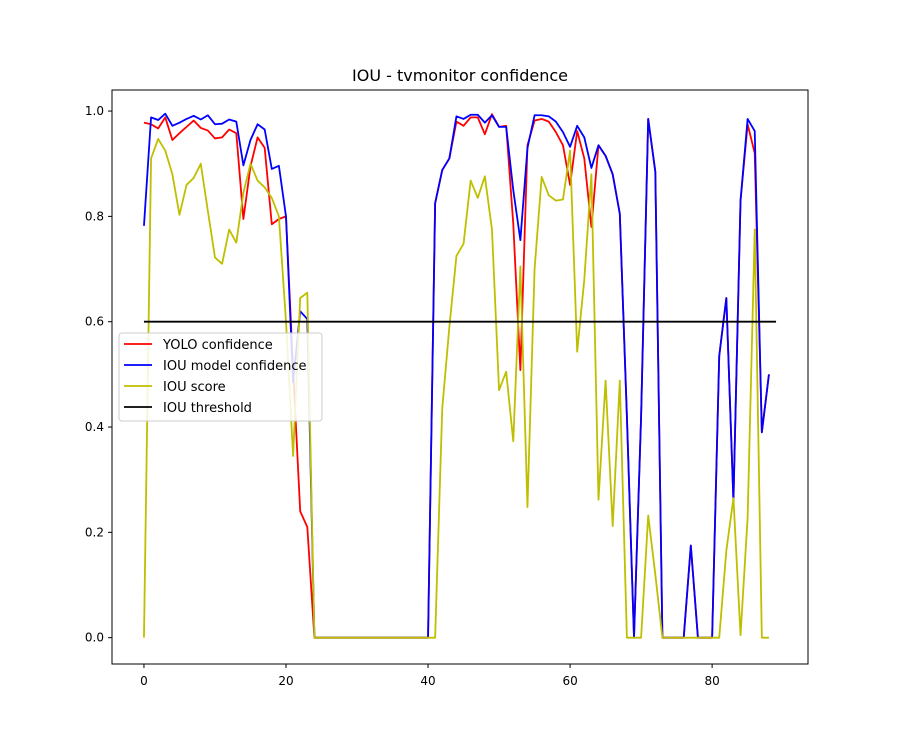  I want to click on legend-label: IOU score, so click(194, 387).